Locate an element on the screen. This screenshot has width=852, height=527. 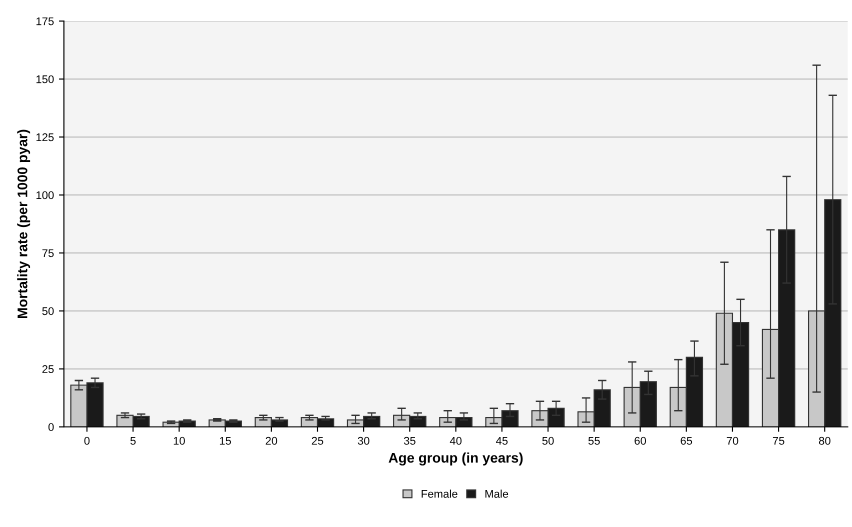
x-tick-label: 55 is located at coordinates (594, 441).